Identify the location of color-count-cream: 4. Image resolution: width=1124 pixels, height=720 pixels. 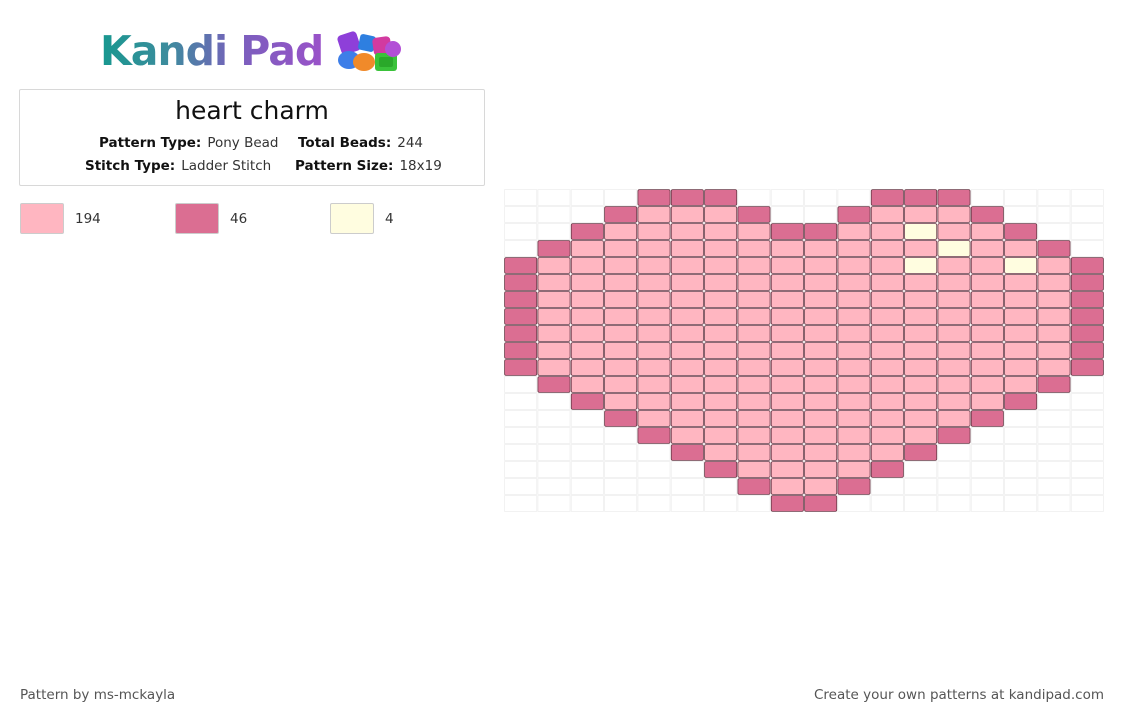
(389, 219).